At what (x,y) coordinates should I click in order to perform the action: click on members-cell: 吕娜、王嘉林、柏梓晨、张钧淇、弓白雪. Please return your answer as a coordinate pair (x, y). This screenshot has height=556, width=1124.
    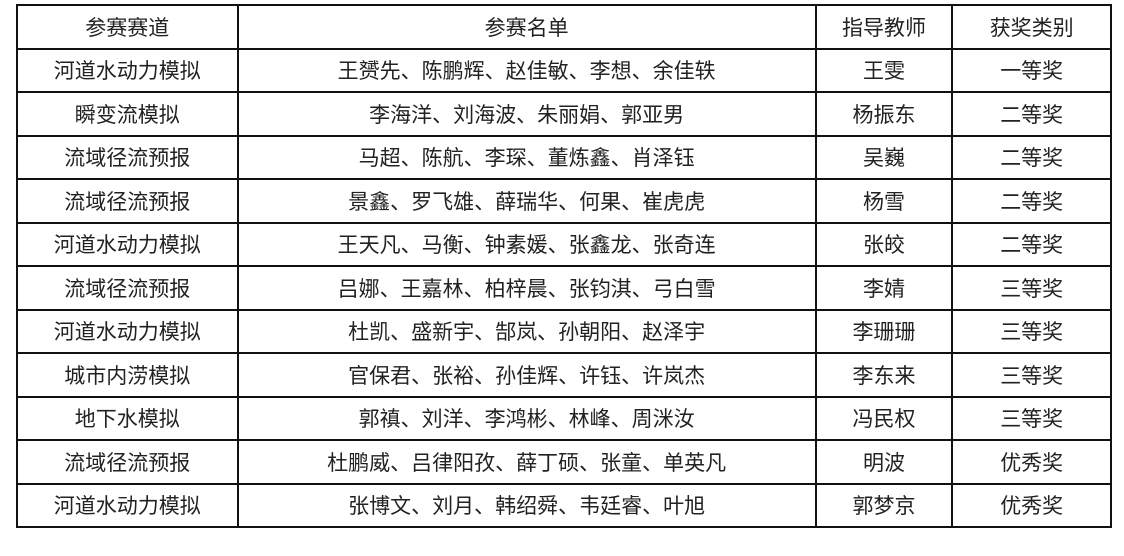
    Looking at the image, I should click on (526, 288).